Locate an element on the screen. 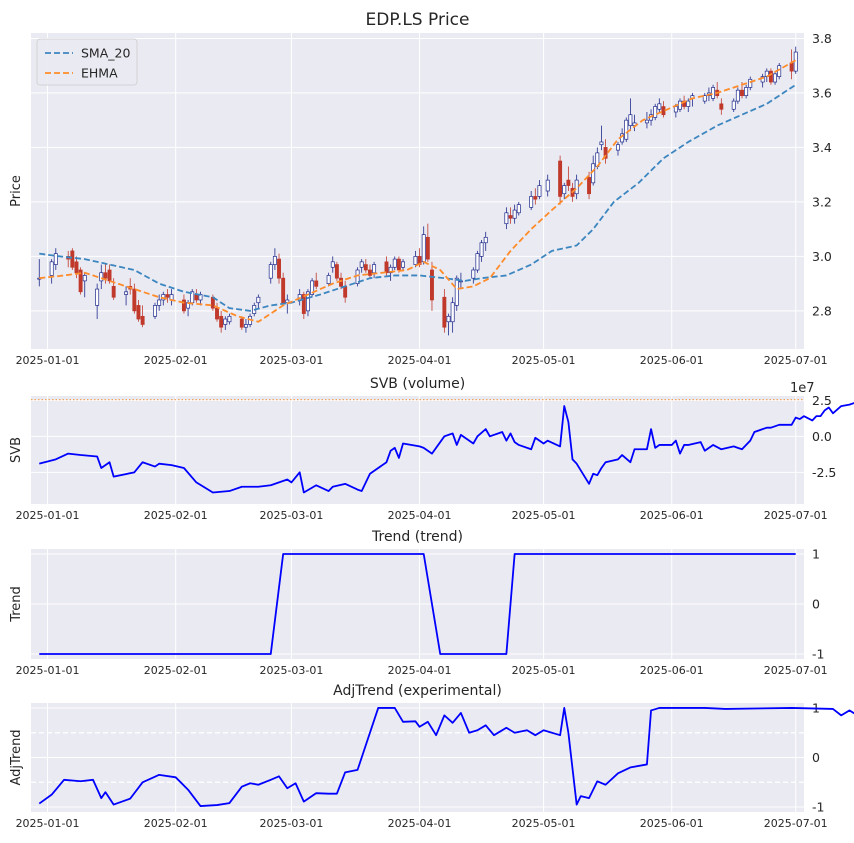  series-line-trend is located at coordinates (417, 604).